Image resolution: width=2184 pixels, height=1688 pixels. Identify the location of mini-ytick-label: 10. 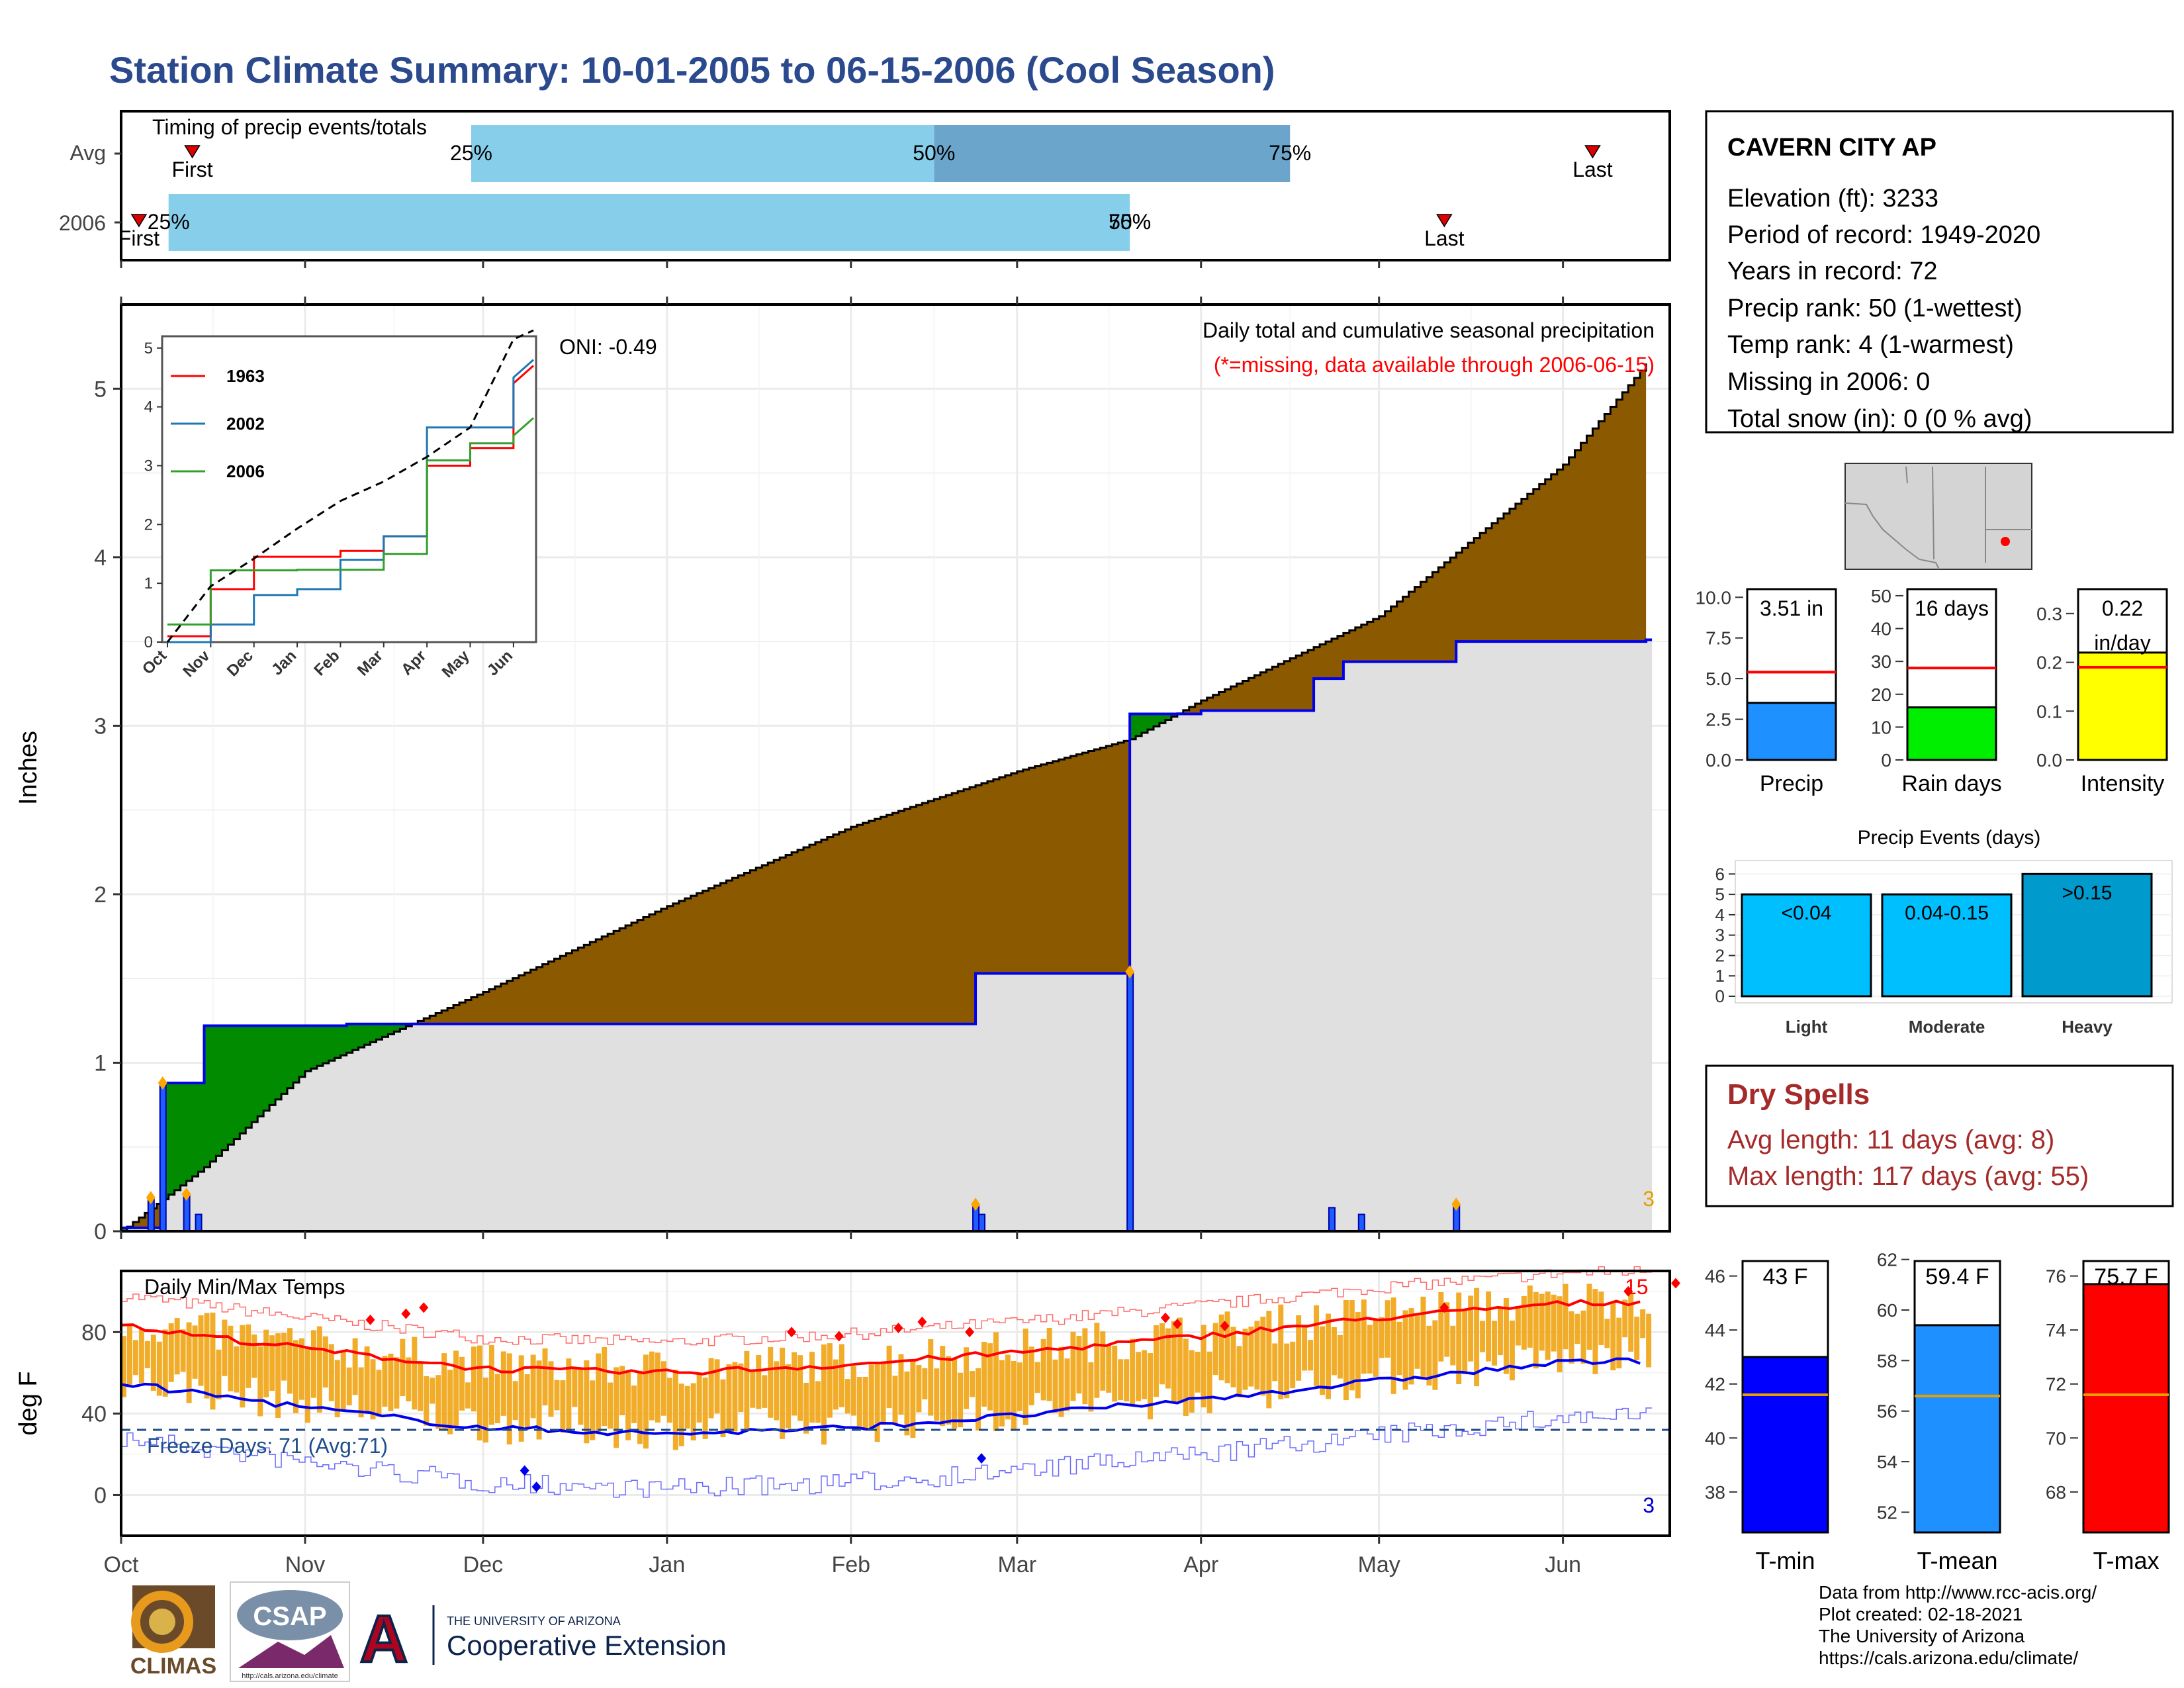
(1881, 727).